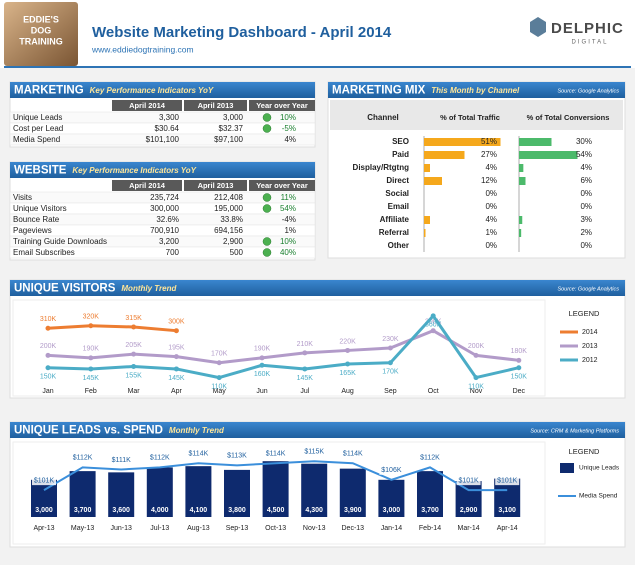 This screenshot has height=565, width=635. What do you see at coordinates (586, 180) in the screenshot?
I see `value-label: 6%` at bounding box center [586, 180].